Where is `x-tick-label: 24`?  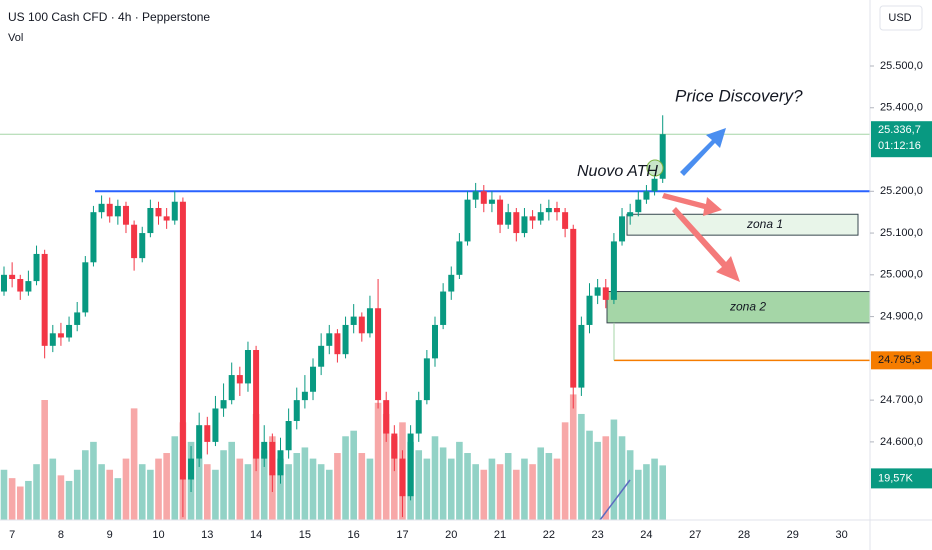 x-tick-label: 24 is located at coordinates (646, 535).